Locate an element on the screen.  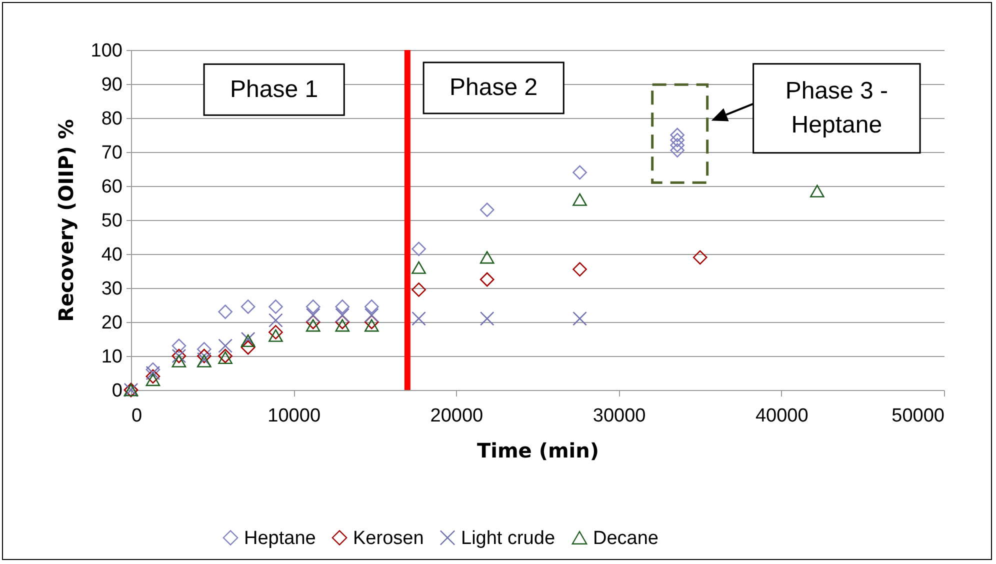
y-tick-label: 90 is located at coordinates (111, 85).